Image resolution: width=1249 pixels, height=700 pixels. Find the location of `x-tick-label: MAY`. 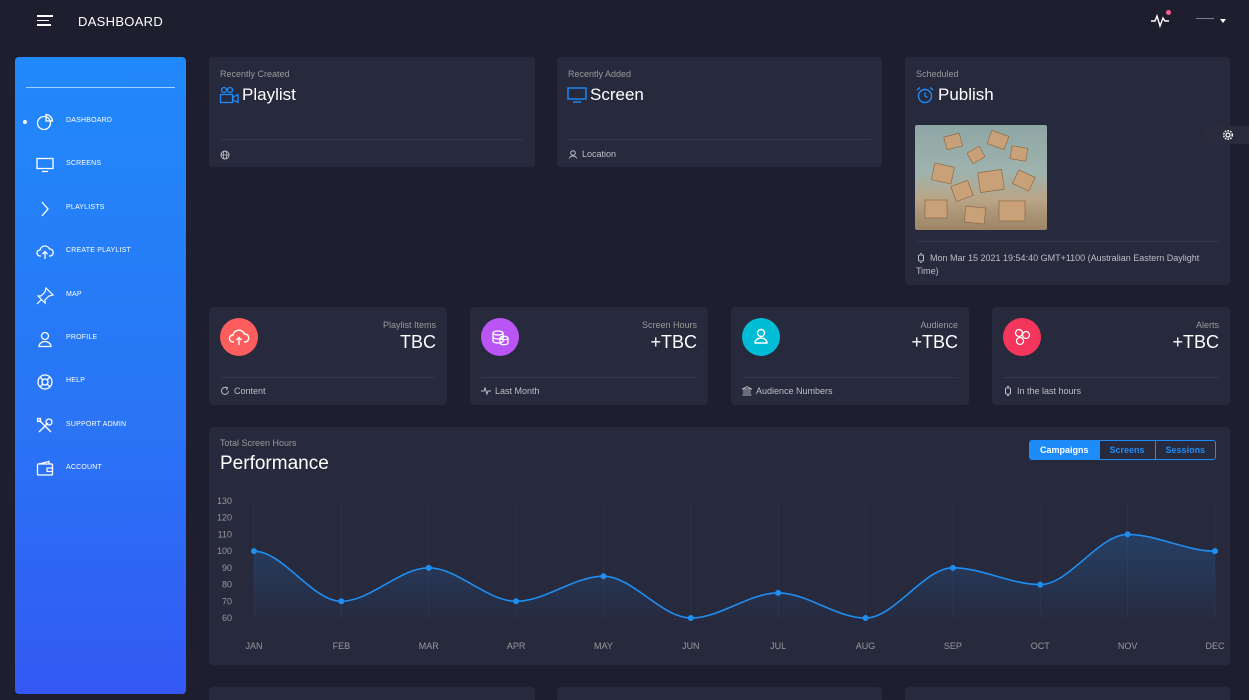

x-tick-label: MAY is located at coordinates (603, 646).